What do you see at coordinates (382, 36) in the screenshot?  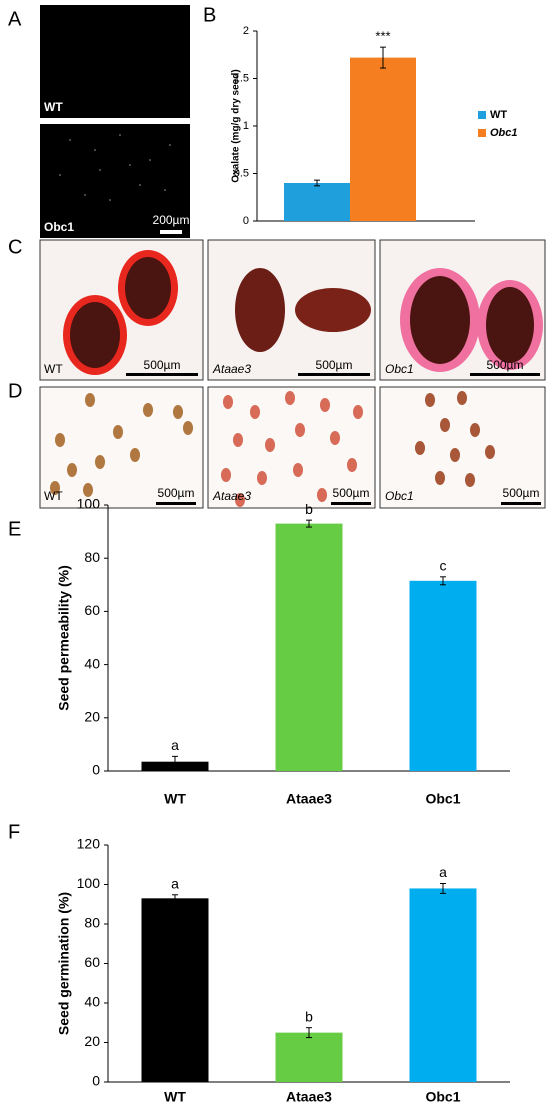 I see `significance: ***` at bounding box center [382, 36].